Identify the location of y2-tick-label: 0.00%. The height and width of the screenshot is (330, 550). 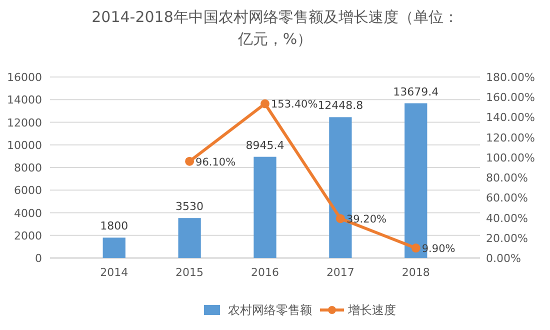
(503, 258).